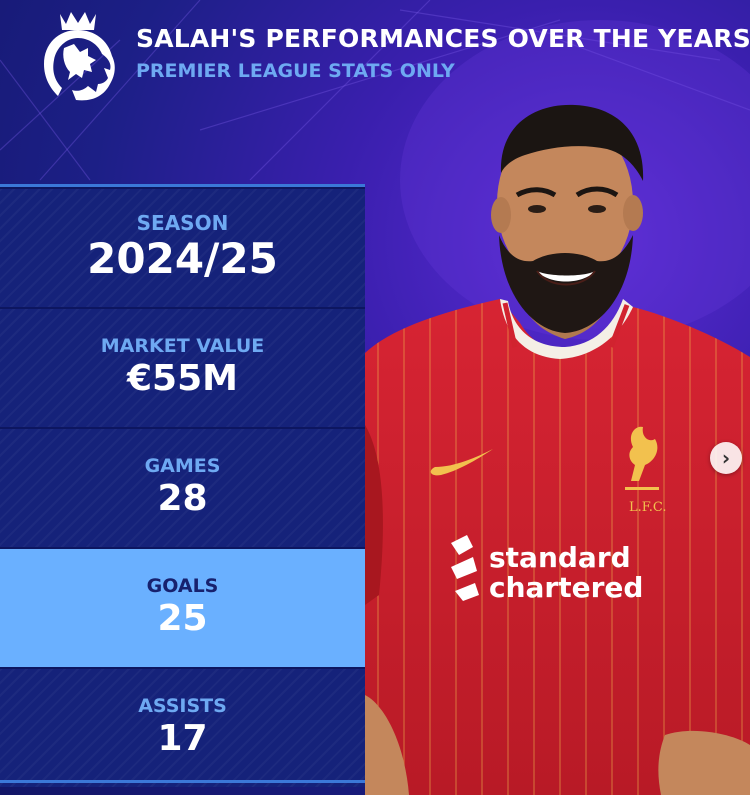  I want to click on stat-season: SEASON 2024/25, so click(182, 247).